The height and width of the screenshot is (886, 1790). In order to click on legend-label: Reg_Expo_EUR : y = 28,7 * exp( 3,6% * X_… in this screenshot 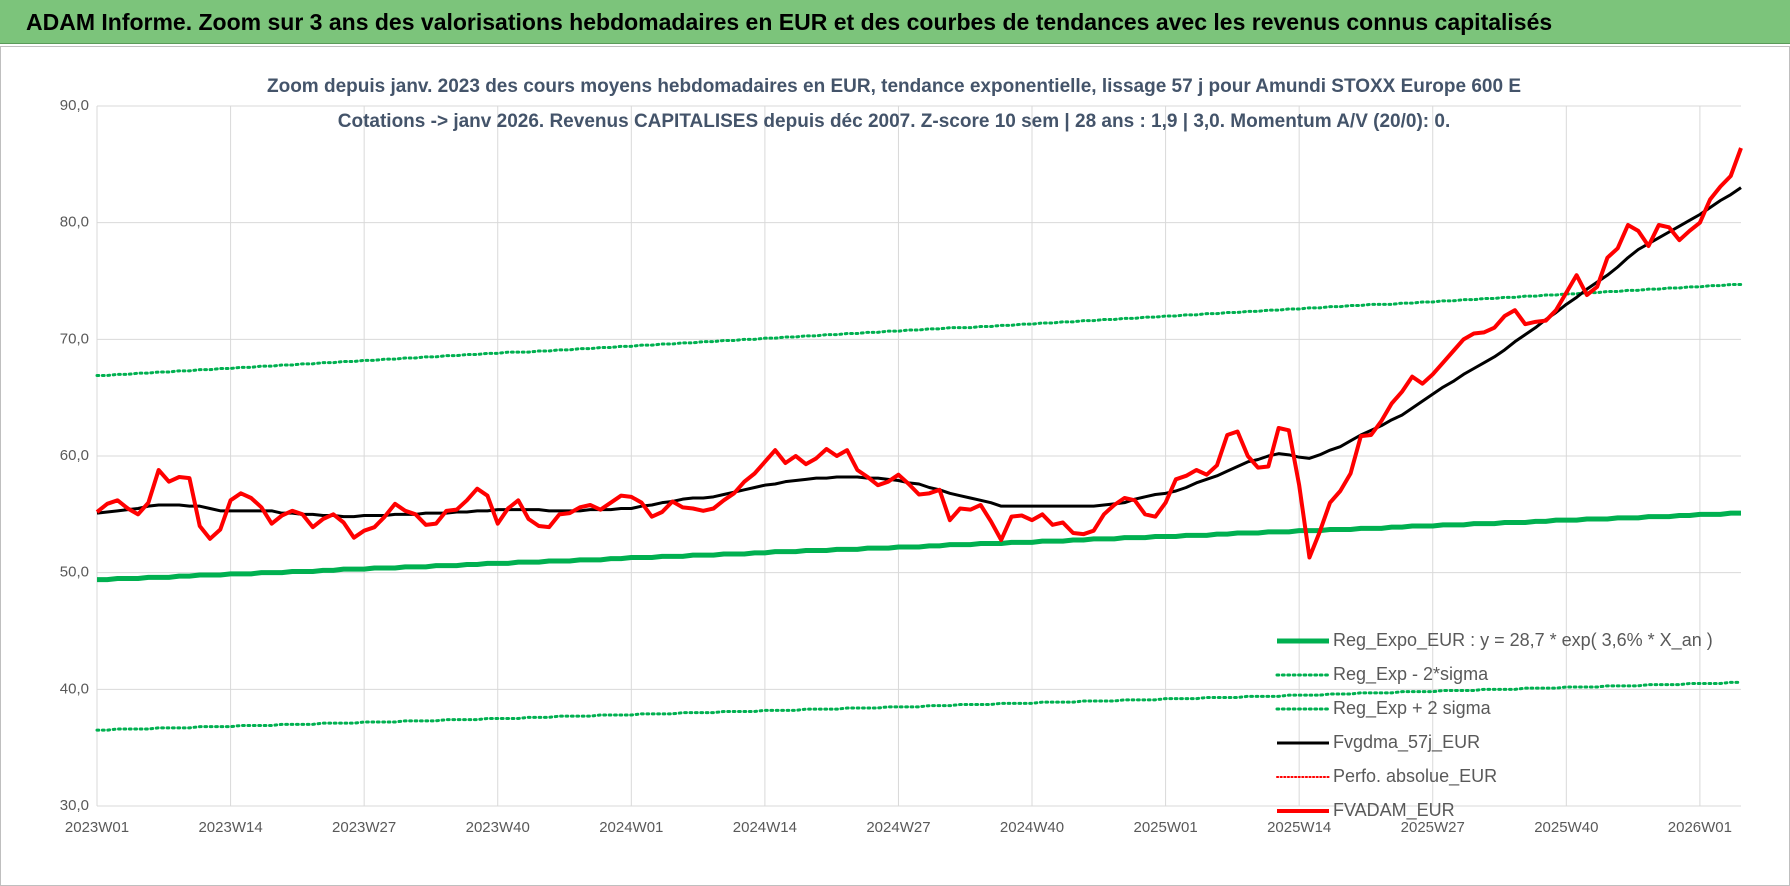, I will do `click(1523, 640)`.